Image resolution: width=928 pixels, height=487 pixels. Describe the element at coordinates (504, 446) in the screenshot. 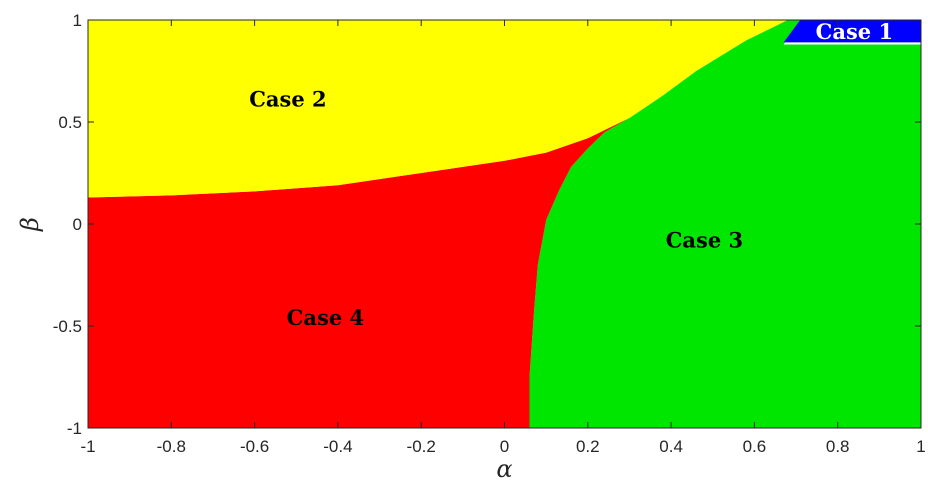

I see `x-tick-label: 0` at that location.